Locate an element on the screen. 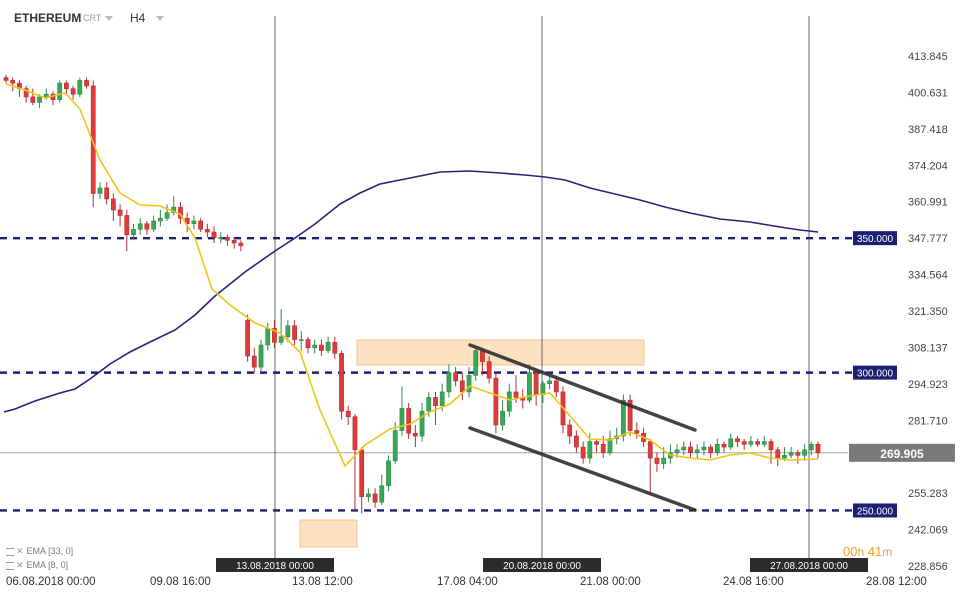 This screenshot has height=598, width=970. chart-toolbar: ETHEREUM CRT H4 is located at coordinates (485, 17).